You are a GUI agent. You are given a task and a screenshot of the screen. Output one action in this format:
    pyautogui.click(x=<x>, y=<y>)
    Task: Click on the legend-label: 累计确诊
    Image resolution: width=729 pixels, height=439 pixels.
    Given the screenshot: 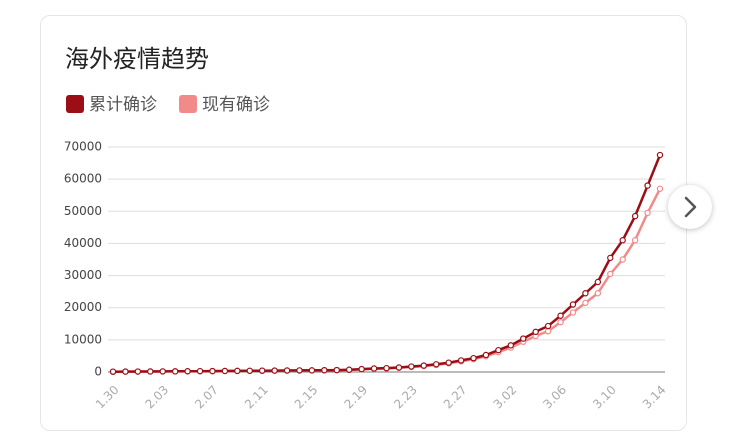 What is the action you would take?
    pyautogui.click(x=123, y=105)
    